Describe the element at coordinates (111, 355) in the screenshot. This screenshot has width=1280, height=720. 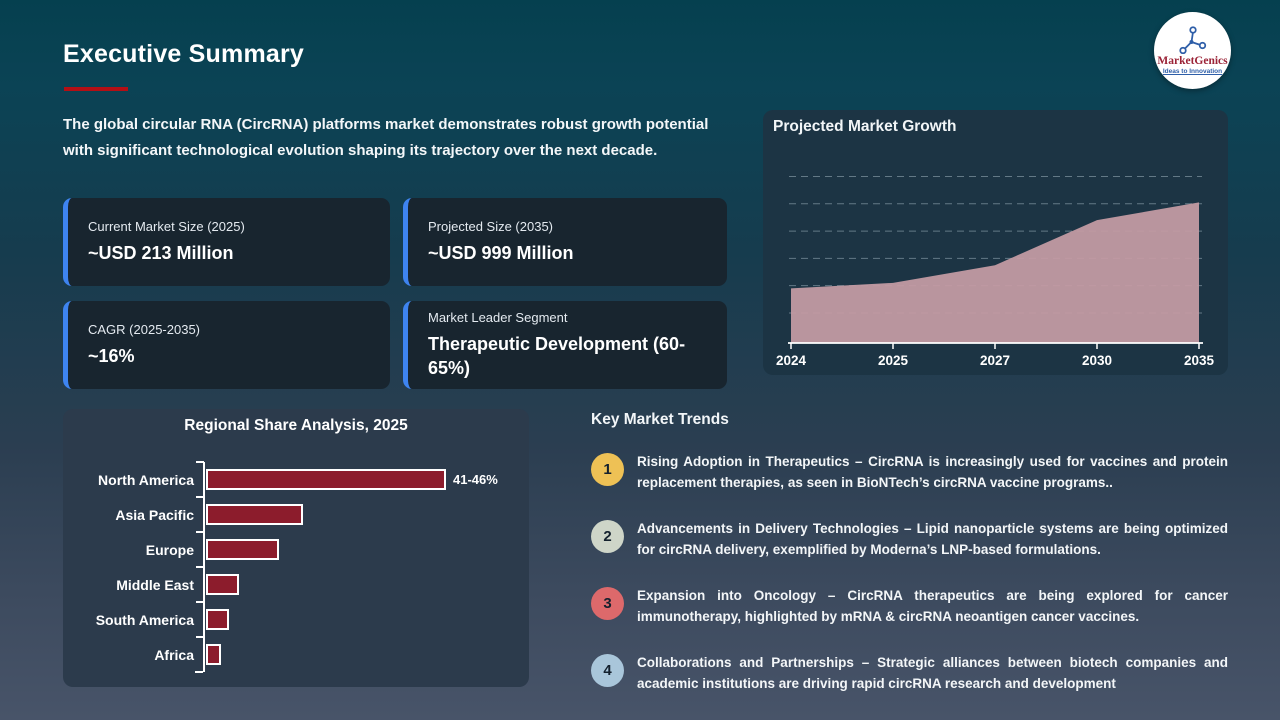
I see `stat-card-value: ~16%` at that location.